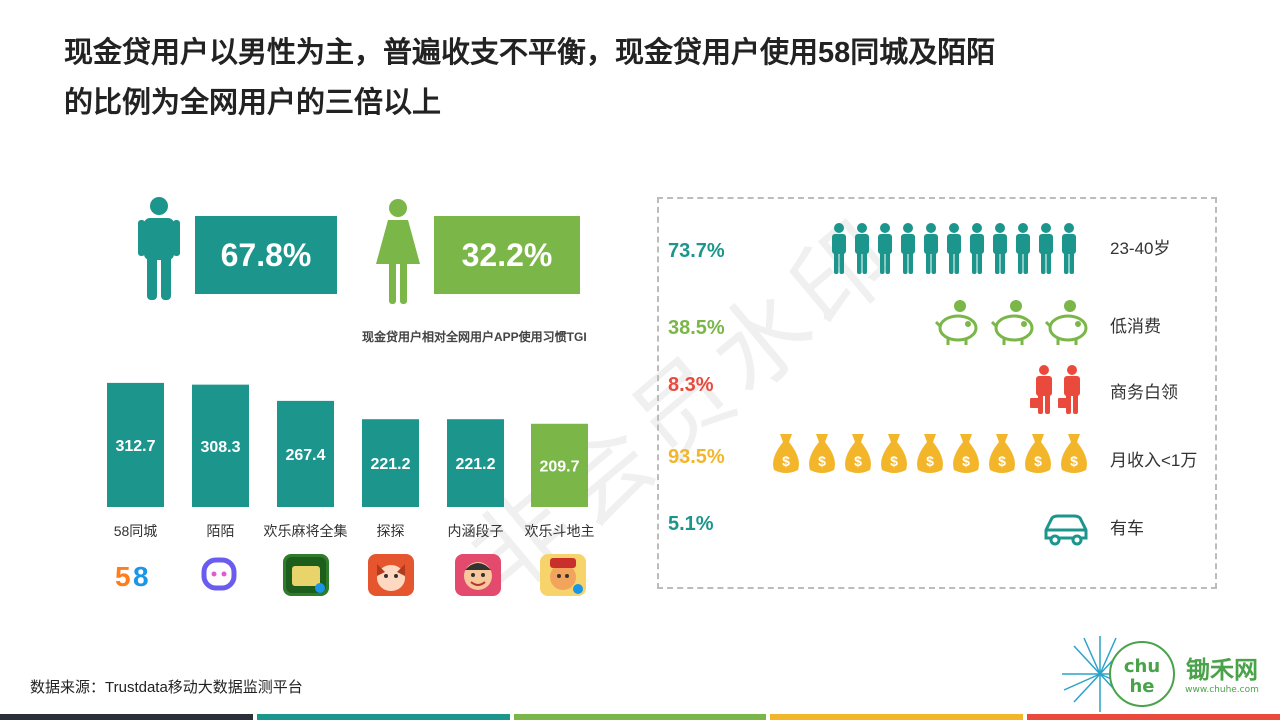 Image resolution: width=1280 pixels, height=720 pixels. I want to click on svg-text: 5, so click(123, 576).